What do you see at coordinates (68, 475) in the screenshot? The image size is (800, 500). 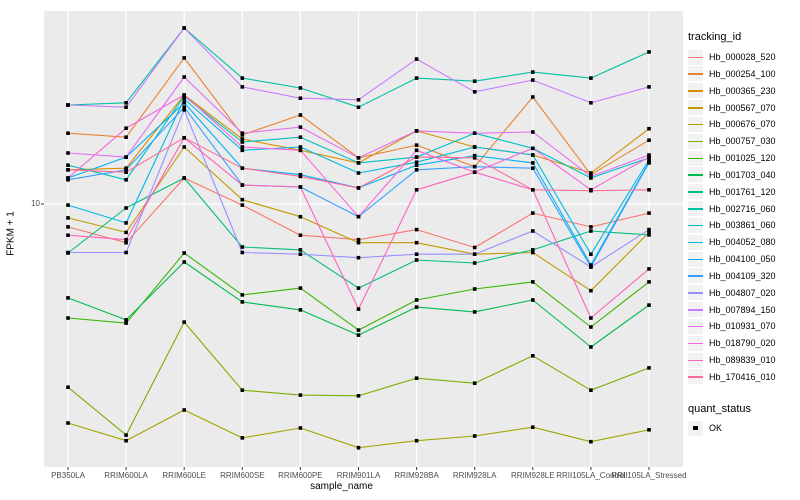 I see `x-tick-label: PB350LA` at bounding box center [68, 475].